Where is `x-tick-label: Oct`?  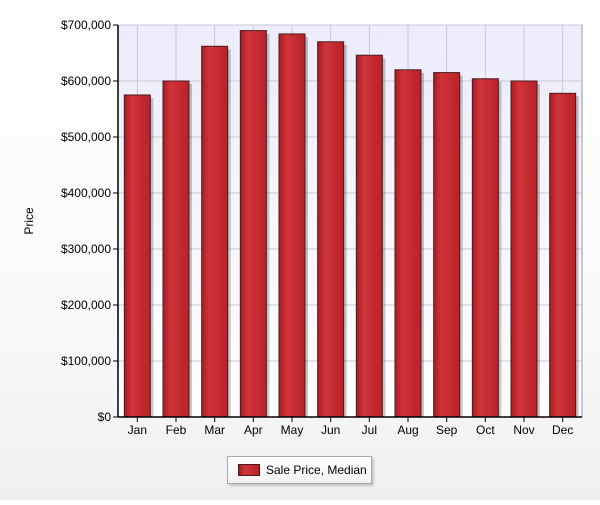
x-tick-label: Oct is located at coordinates (485, 430).